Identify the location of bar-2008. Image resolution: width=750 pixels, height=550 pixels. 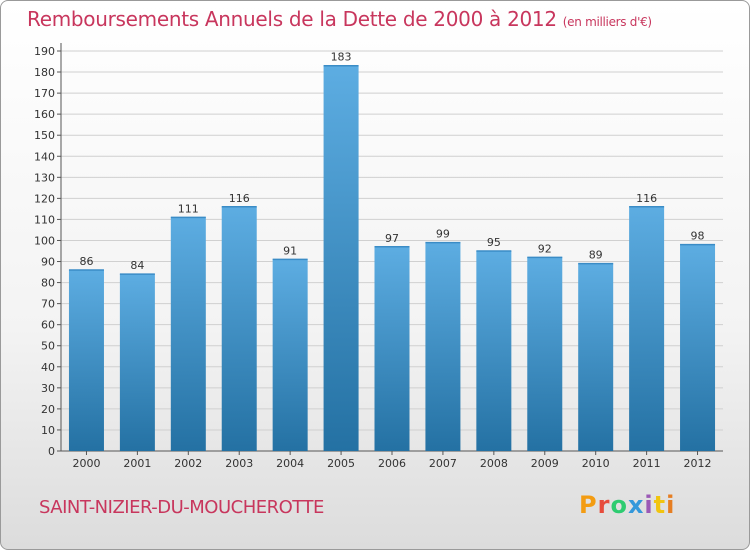
(494, 351).